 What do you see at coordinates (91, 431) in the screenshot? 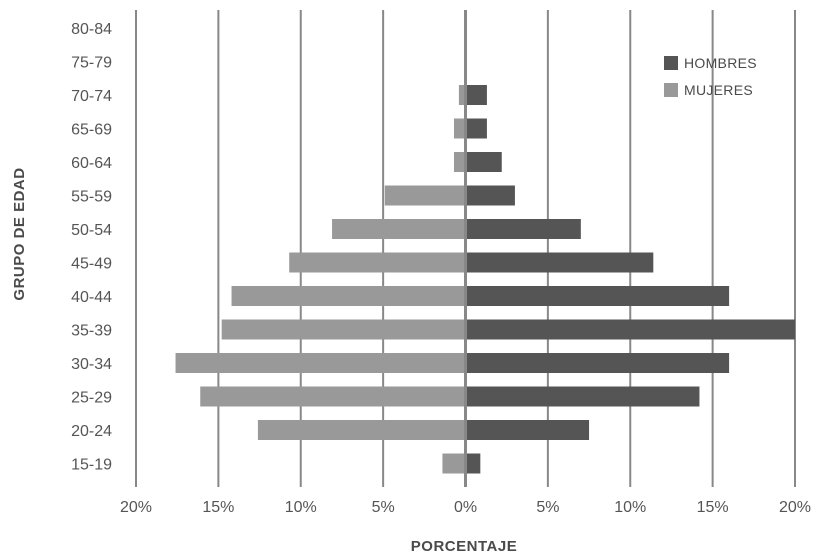
I see `y-tick-label: 20-24` at bounding box center [91, 431].